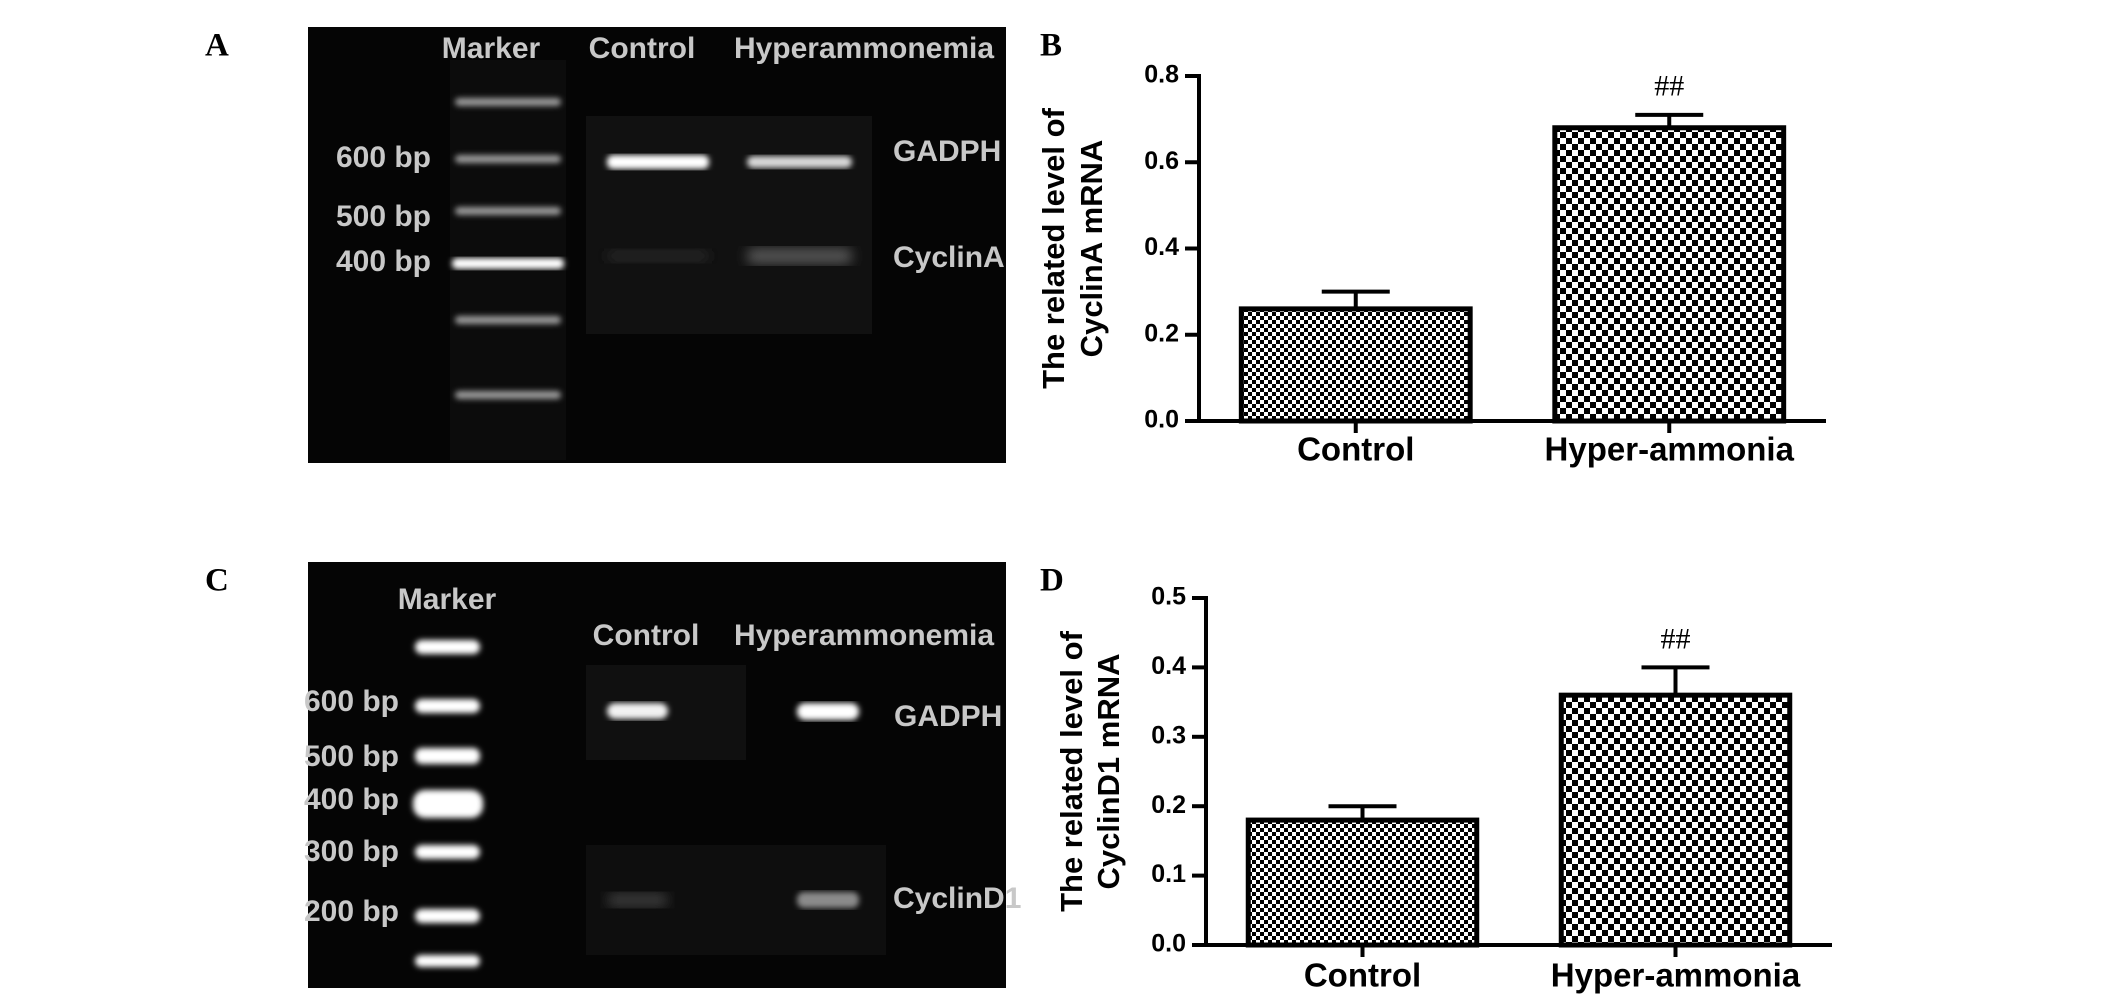 The image size is (2126, 1002). What do you see at coordinates (1108, 772) in the screenshot?
I see `y-axis-label: CyclinD1 mRNA` at bounding box center [1108, 772].